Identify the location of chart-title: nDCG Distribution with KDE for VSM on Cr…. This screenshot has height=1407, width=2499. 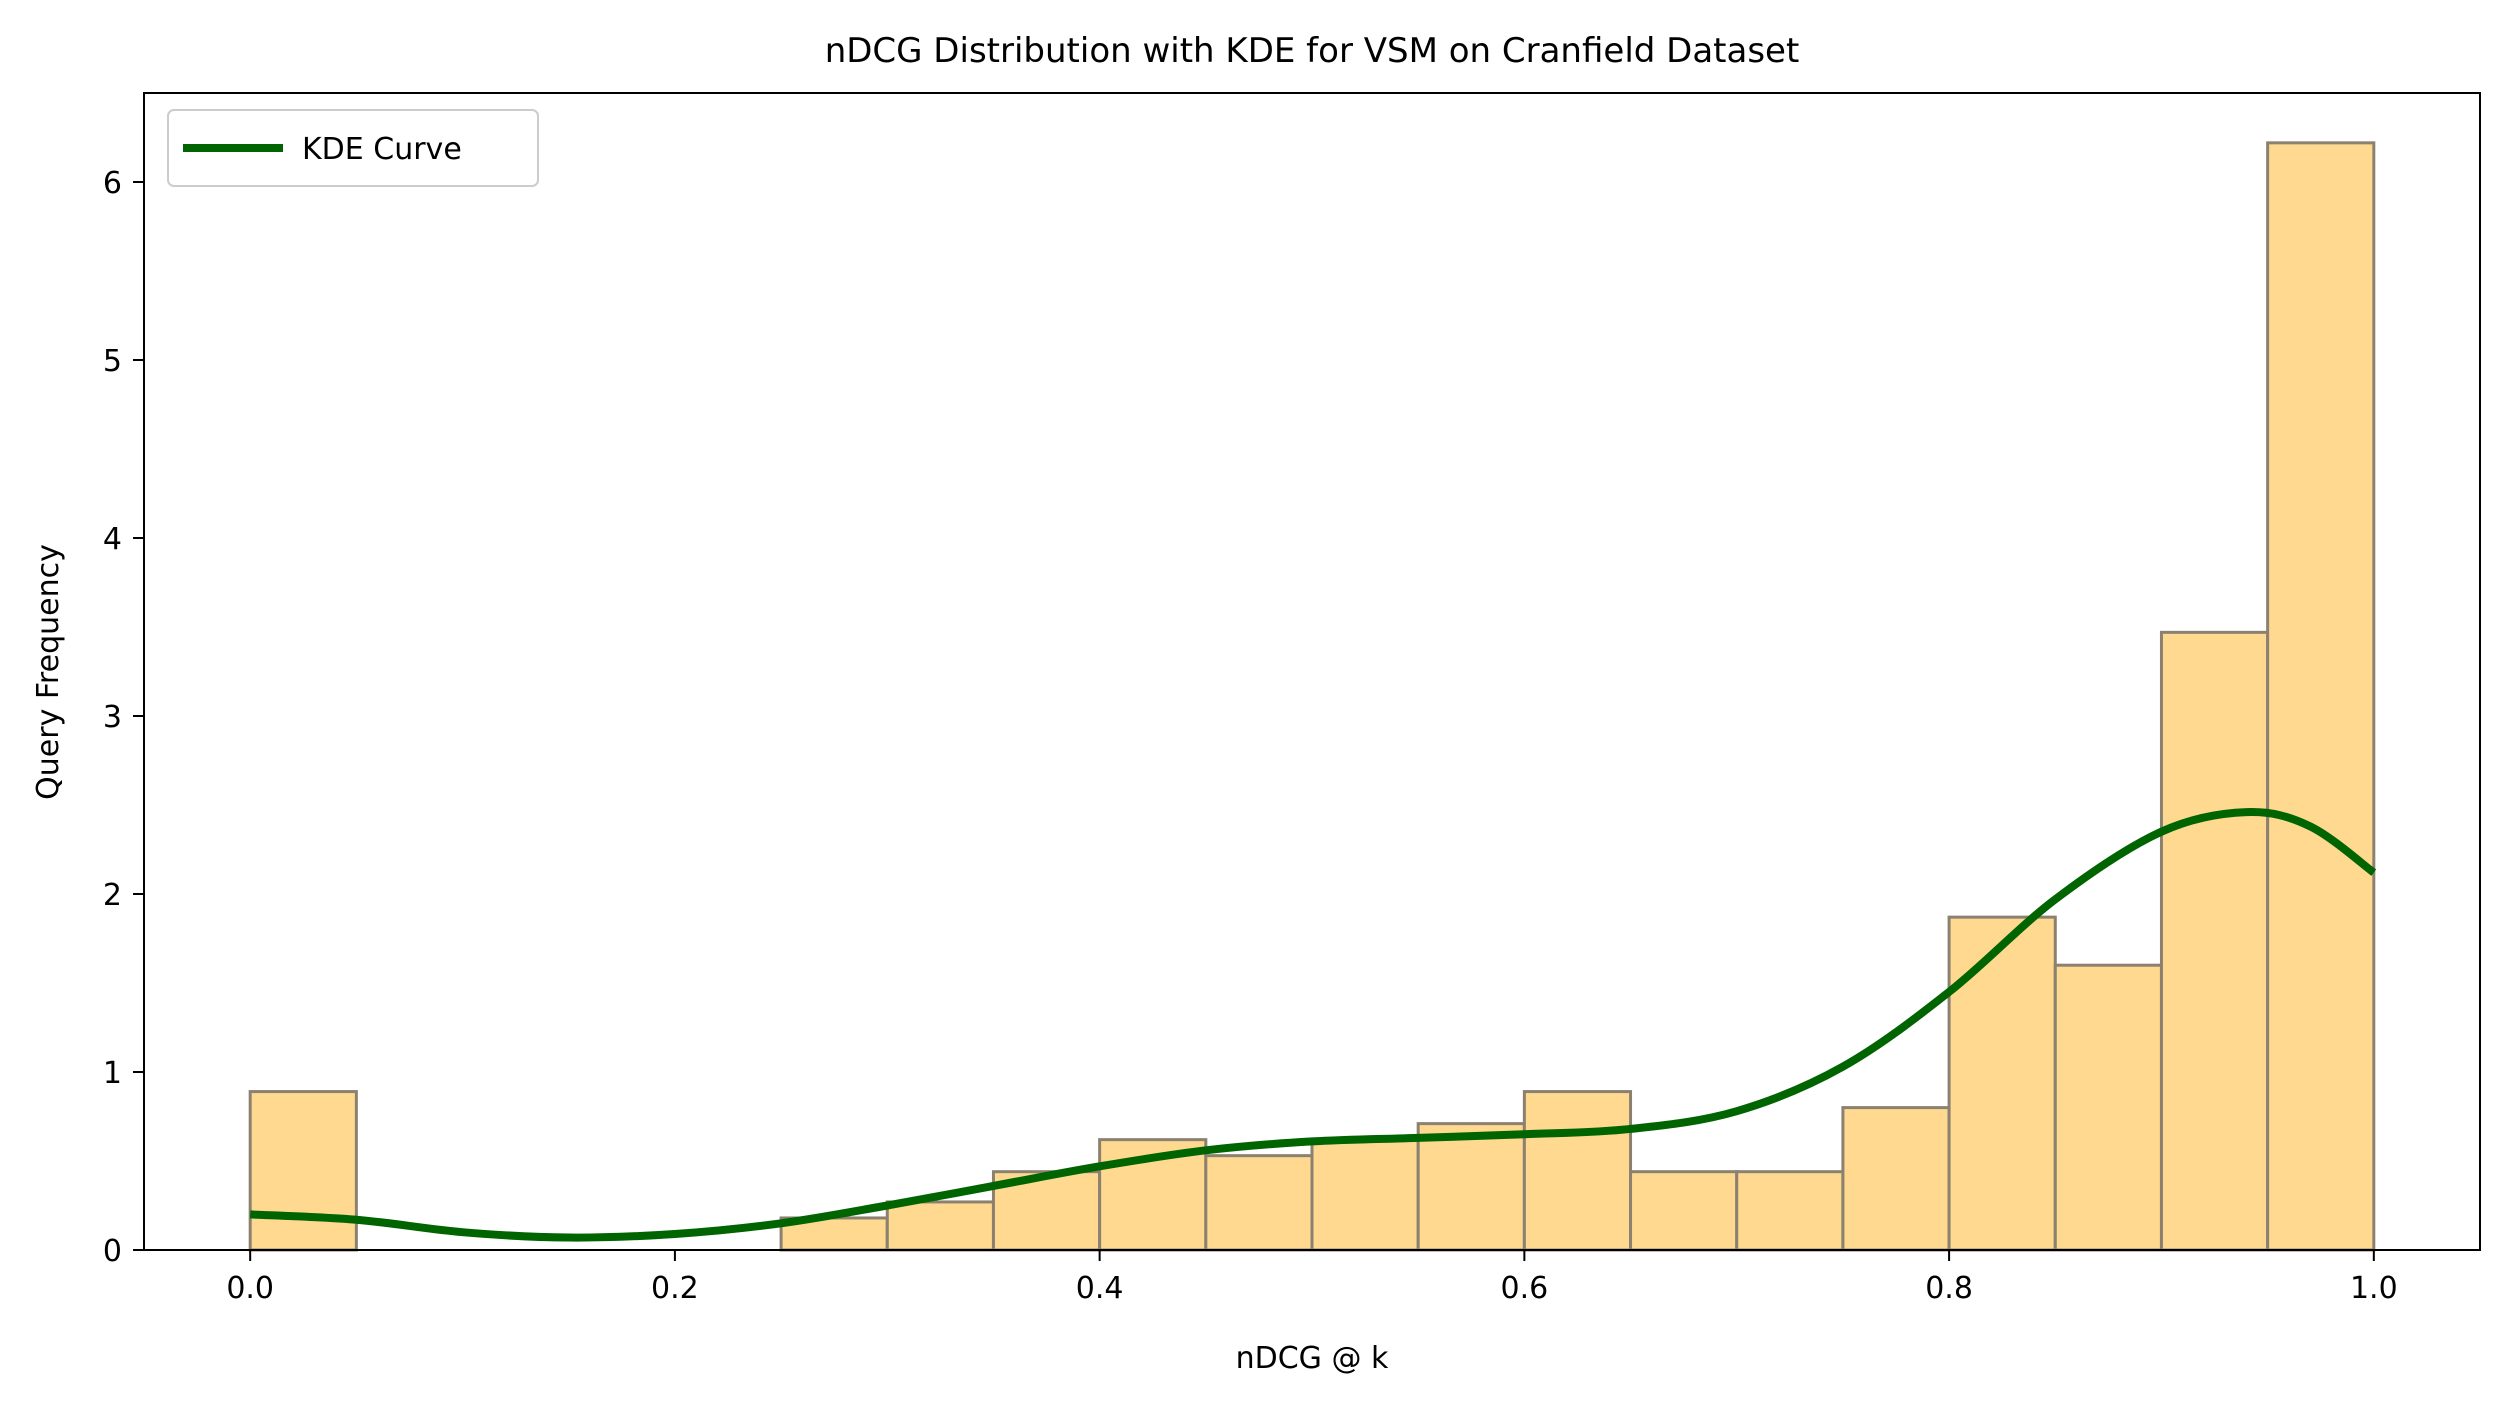
(1312, 51).